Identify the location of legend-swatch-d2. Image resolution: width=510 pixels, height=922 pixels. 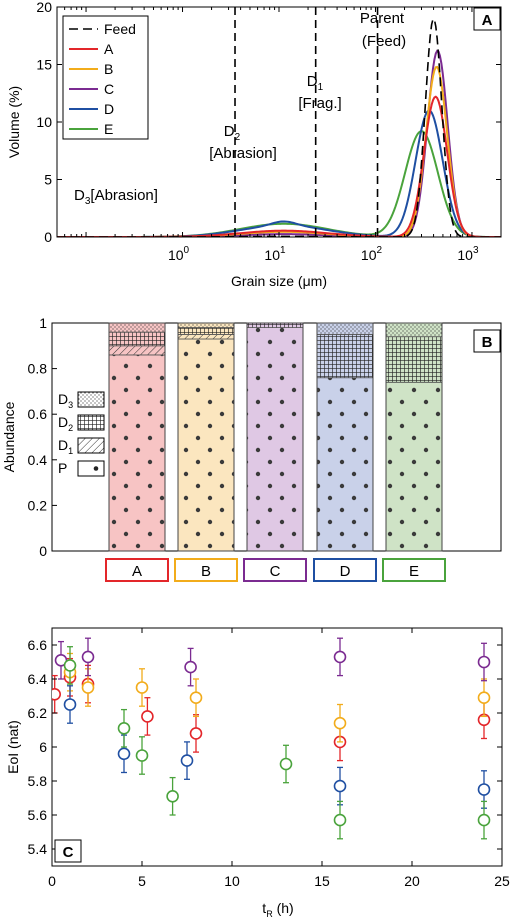
(91, 422).